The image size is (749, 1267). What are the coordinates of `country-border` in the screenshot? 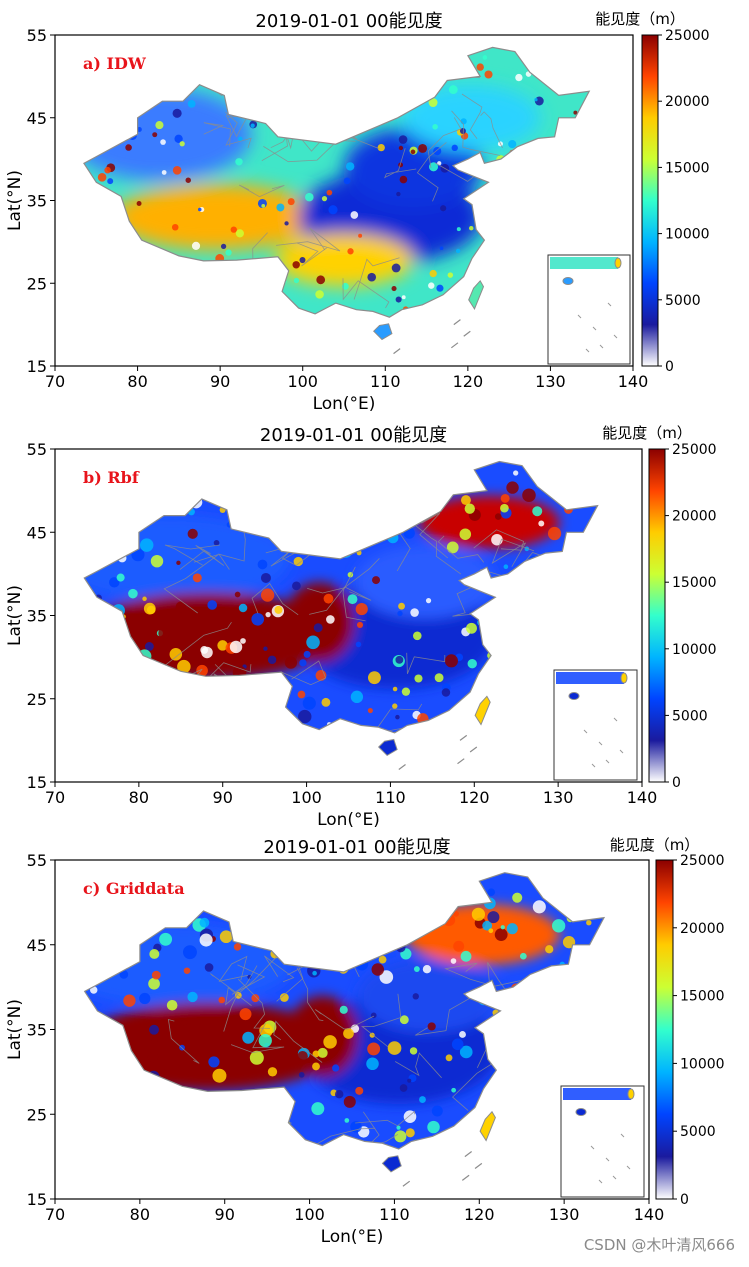 It's located at (341, 597).